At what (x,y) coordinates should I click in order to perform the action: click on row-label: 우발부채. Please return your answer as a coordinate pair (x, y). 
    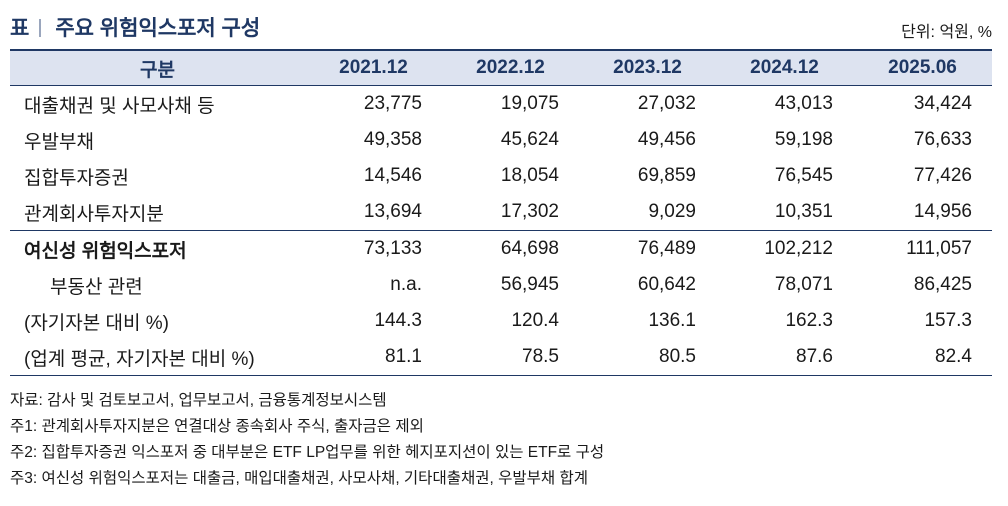
    Looking at the image, I should click on (59, 142).